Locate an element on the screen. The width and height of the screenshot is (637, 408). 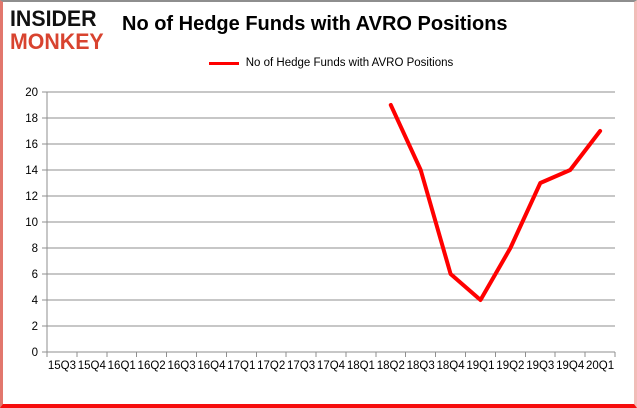
x-axis-label: 20Q1 is located at coordinates (600, 366).